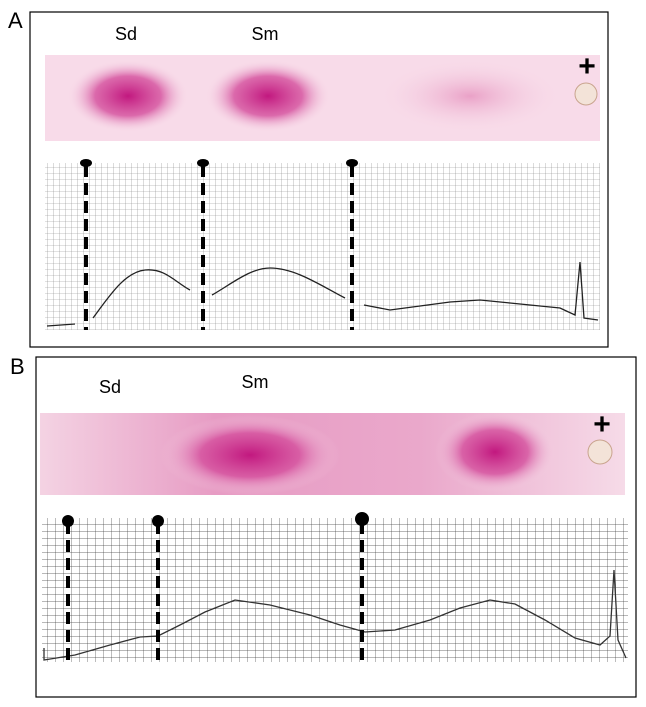  Describe the element at coordinates (15, 20) in the screenshot. I see `panel-label: A` at that location.